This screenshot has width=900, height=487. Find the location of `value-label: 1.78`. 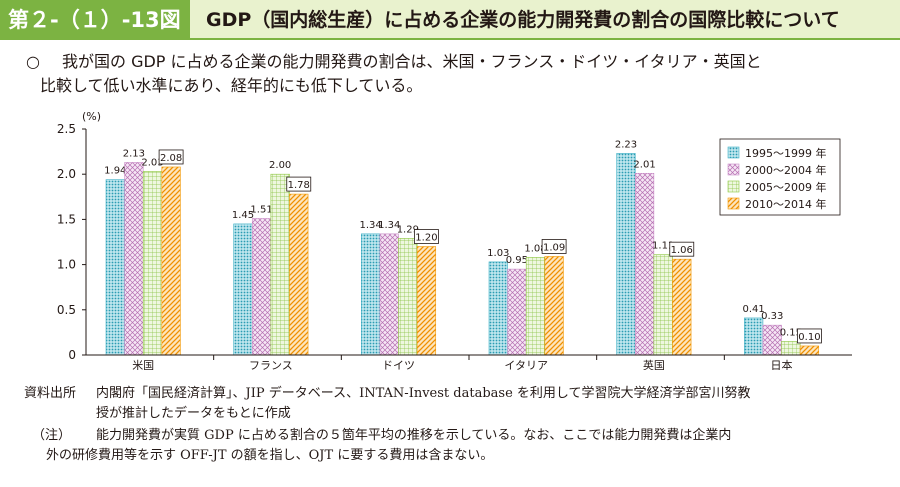

value-label: 1.78 is located at coordinates (299, 185).